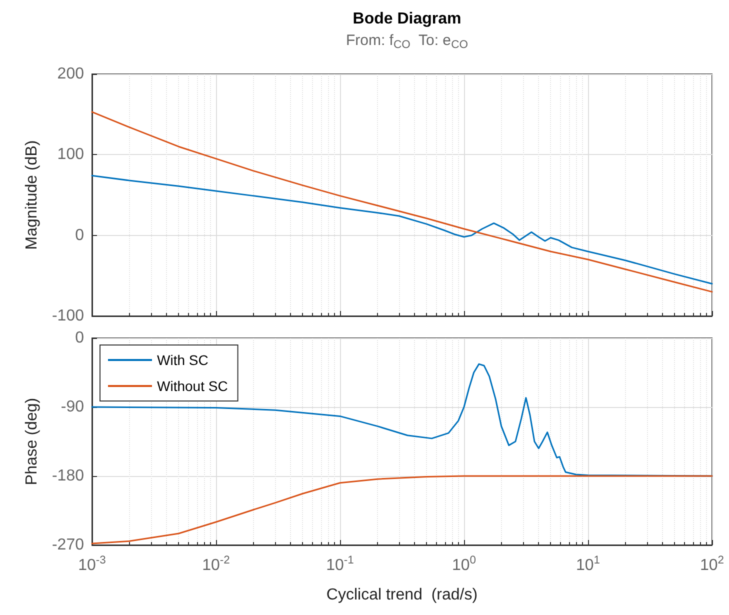  What do you see at coordinates (32, 195) in the screenshot?
I see `y-axis-title: Magnitude (dB)` at bounding box center [32, 195].